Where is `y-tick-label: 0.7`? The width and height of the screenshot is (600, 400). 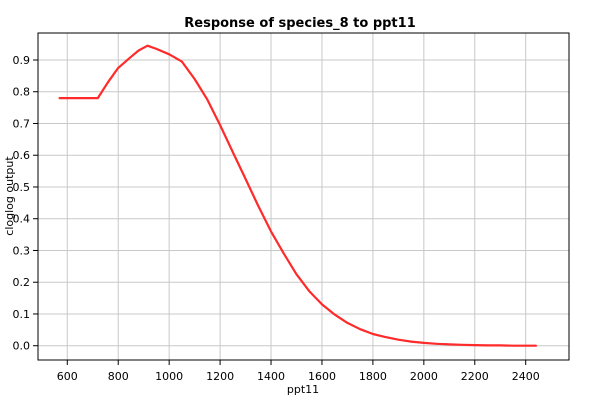
y-tick-label: 0.7 is located at coordinates (22, 123).